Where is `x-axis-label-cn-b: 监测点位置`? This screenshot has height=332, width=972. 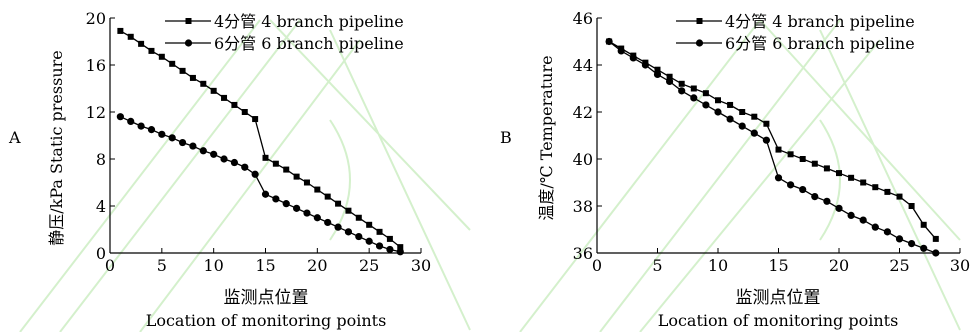 x-axis-label-cn-b: 监测点位置 is located at coordinates (778, 298).